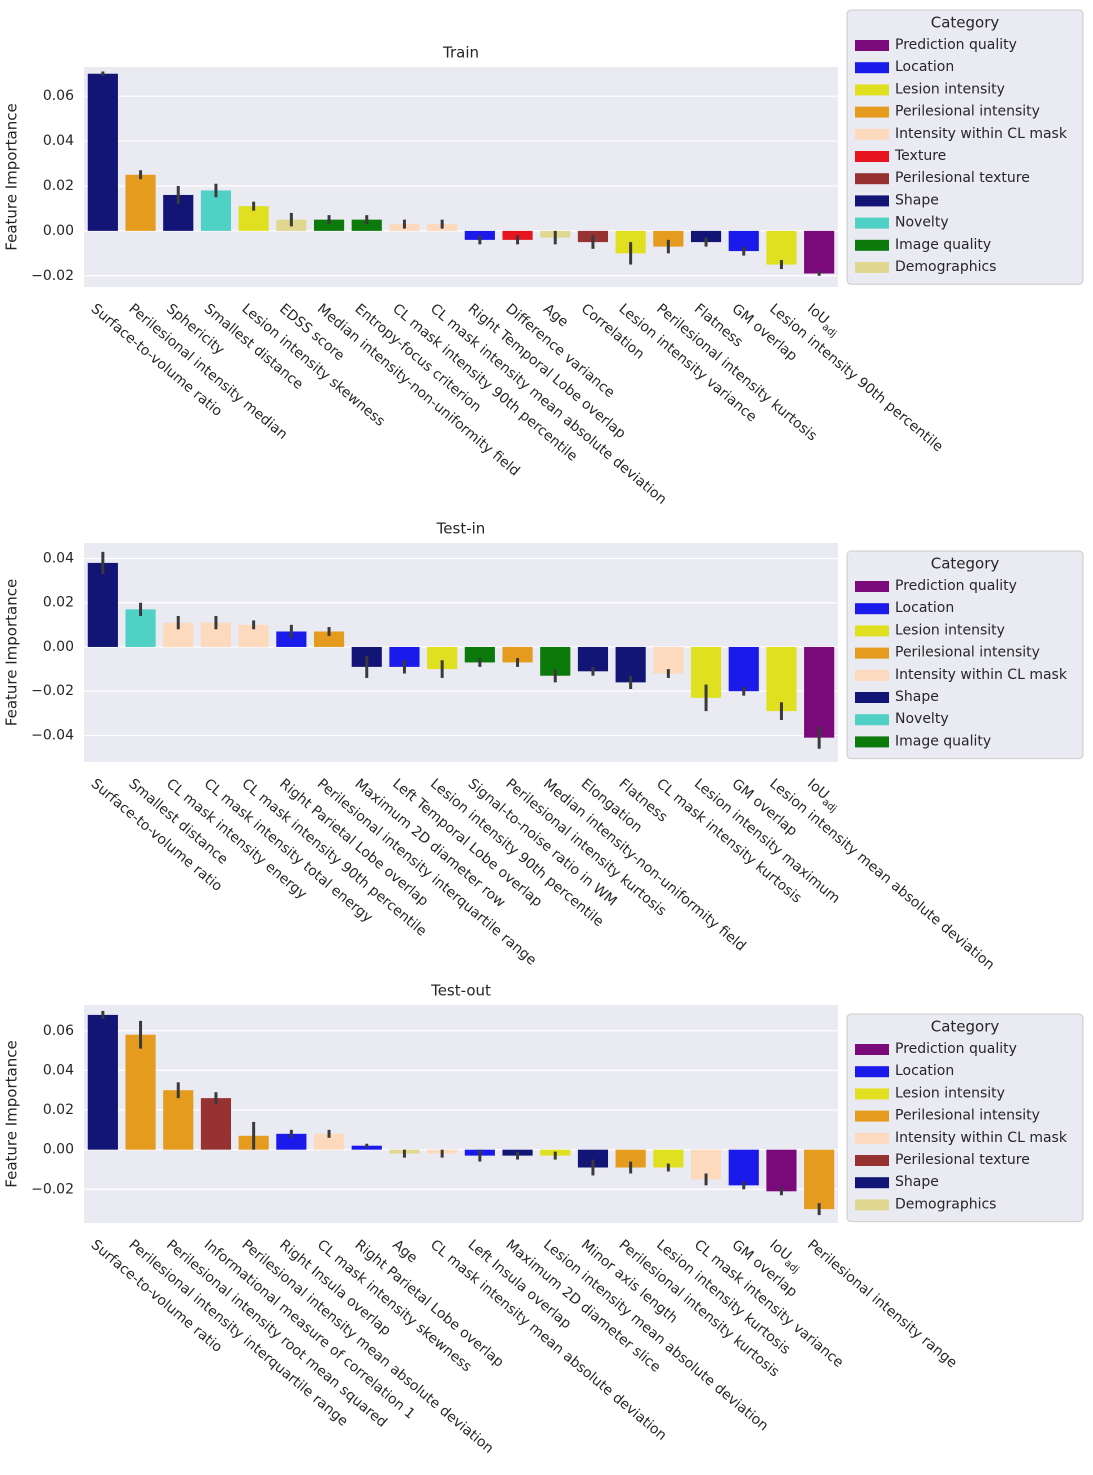 Image resolution: width=1093 pixels, height=1475 pixels. I want to click on x-tick-label: Lesion intensity 90th percentile, so click(856, 378).